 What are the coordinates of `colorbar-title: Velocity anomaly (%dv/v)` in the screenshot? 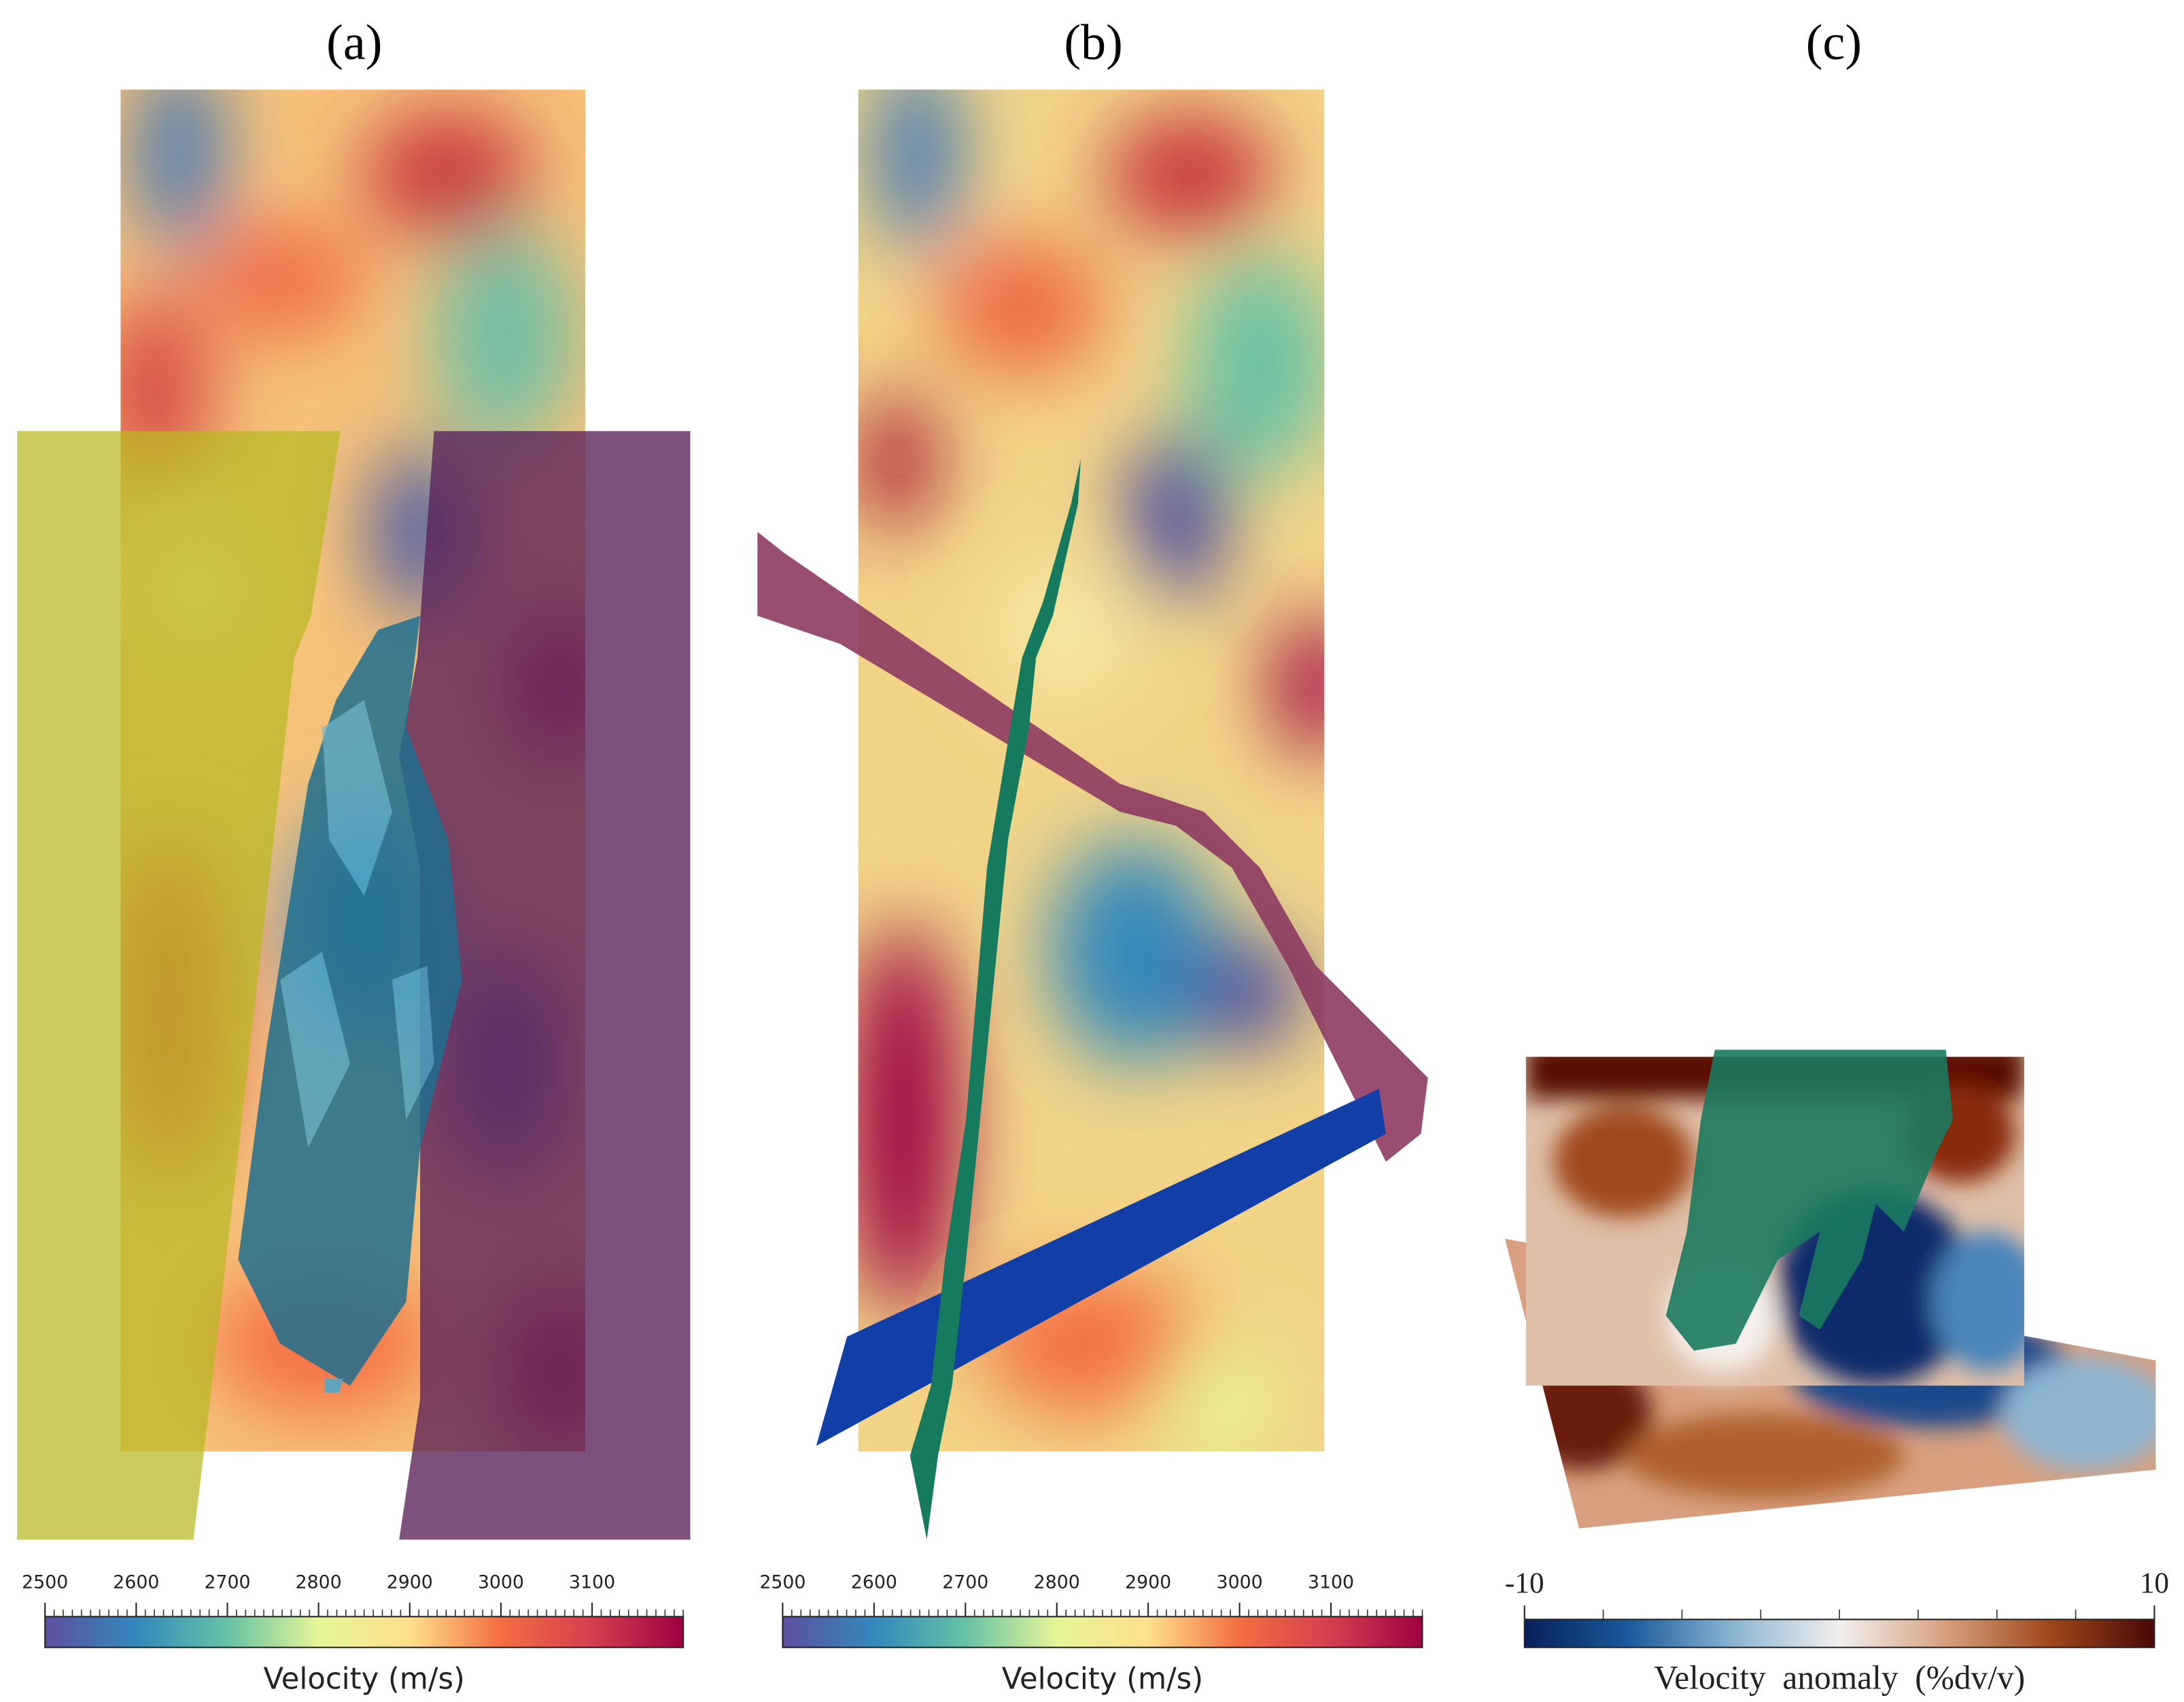 It's located at (1839, 1677).